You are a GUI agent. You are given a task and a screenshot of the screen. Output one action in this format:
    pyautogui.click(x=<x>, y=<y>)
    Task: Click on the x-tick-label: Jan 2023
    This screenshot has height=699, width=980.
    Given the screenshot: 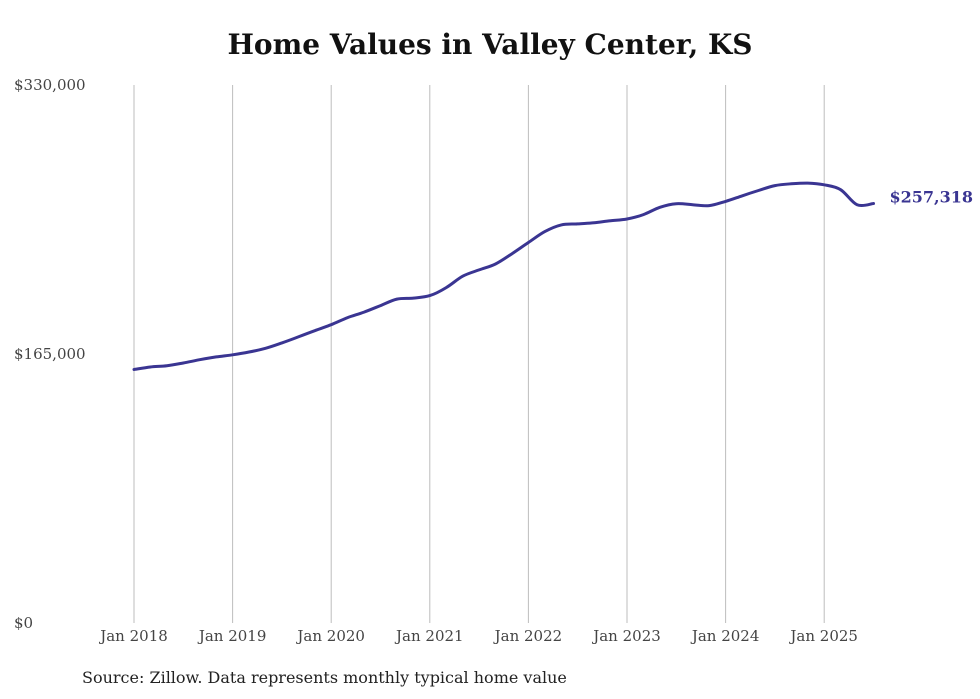 What is the action you would take?
    pyautogui.click(x=626, y=636)
    